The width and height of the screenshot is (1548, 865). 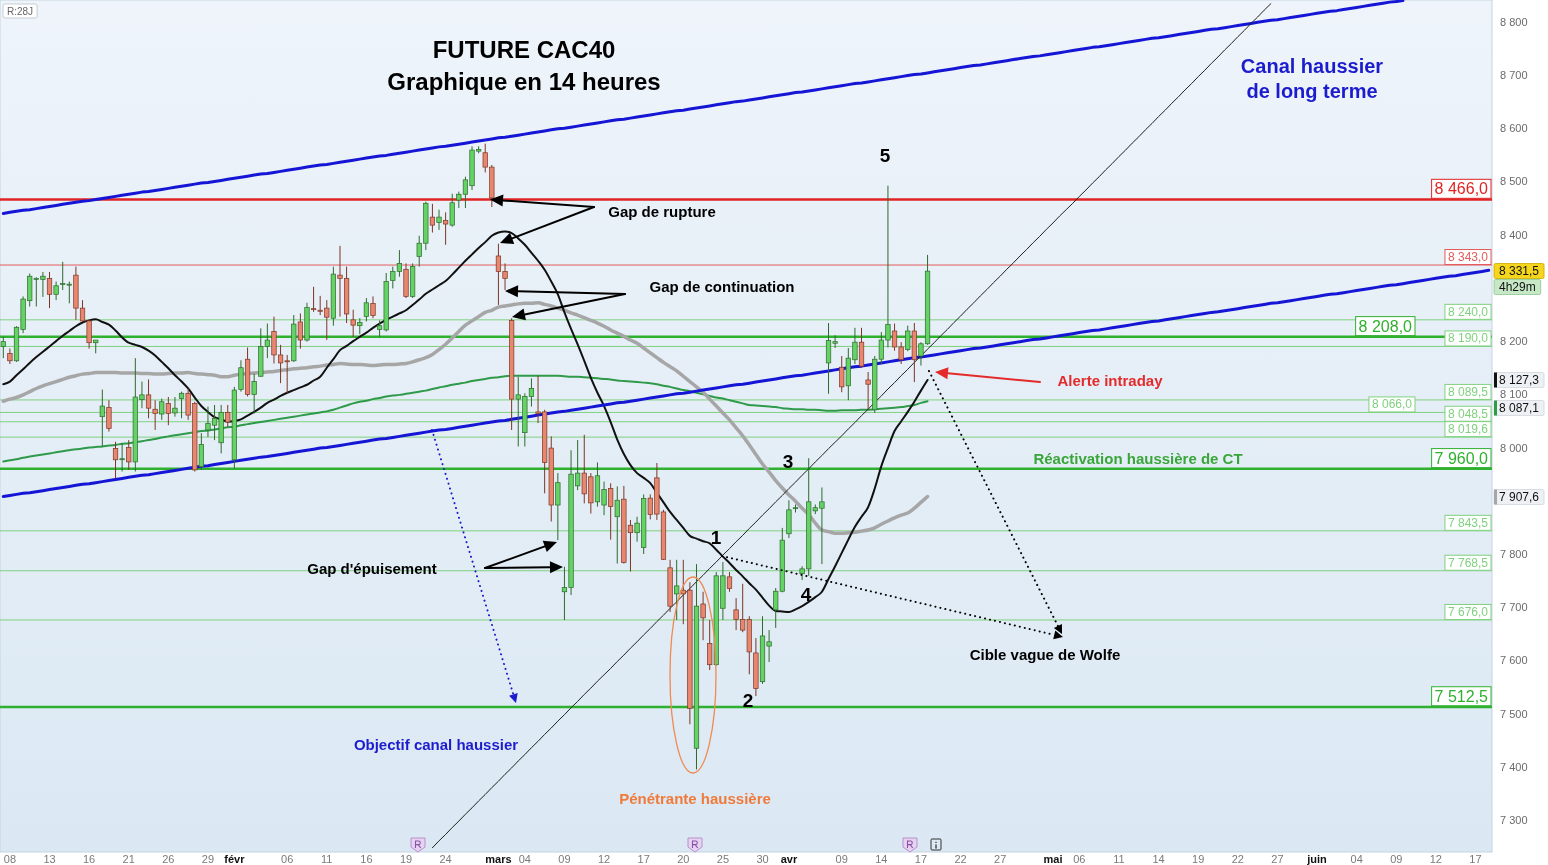 I want to click on y-tick-label: 7 600, so click(x=1514, y=660).